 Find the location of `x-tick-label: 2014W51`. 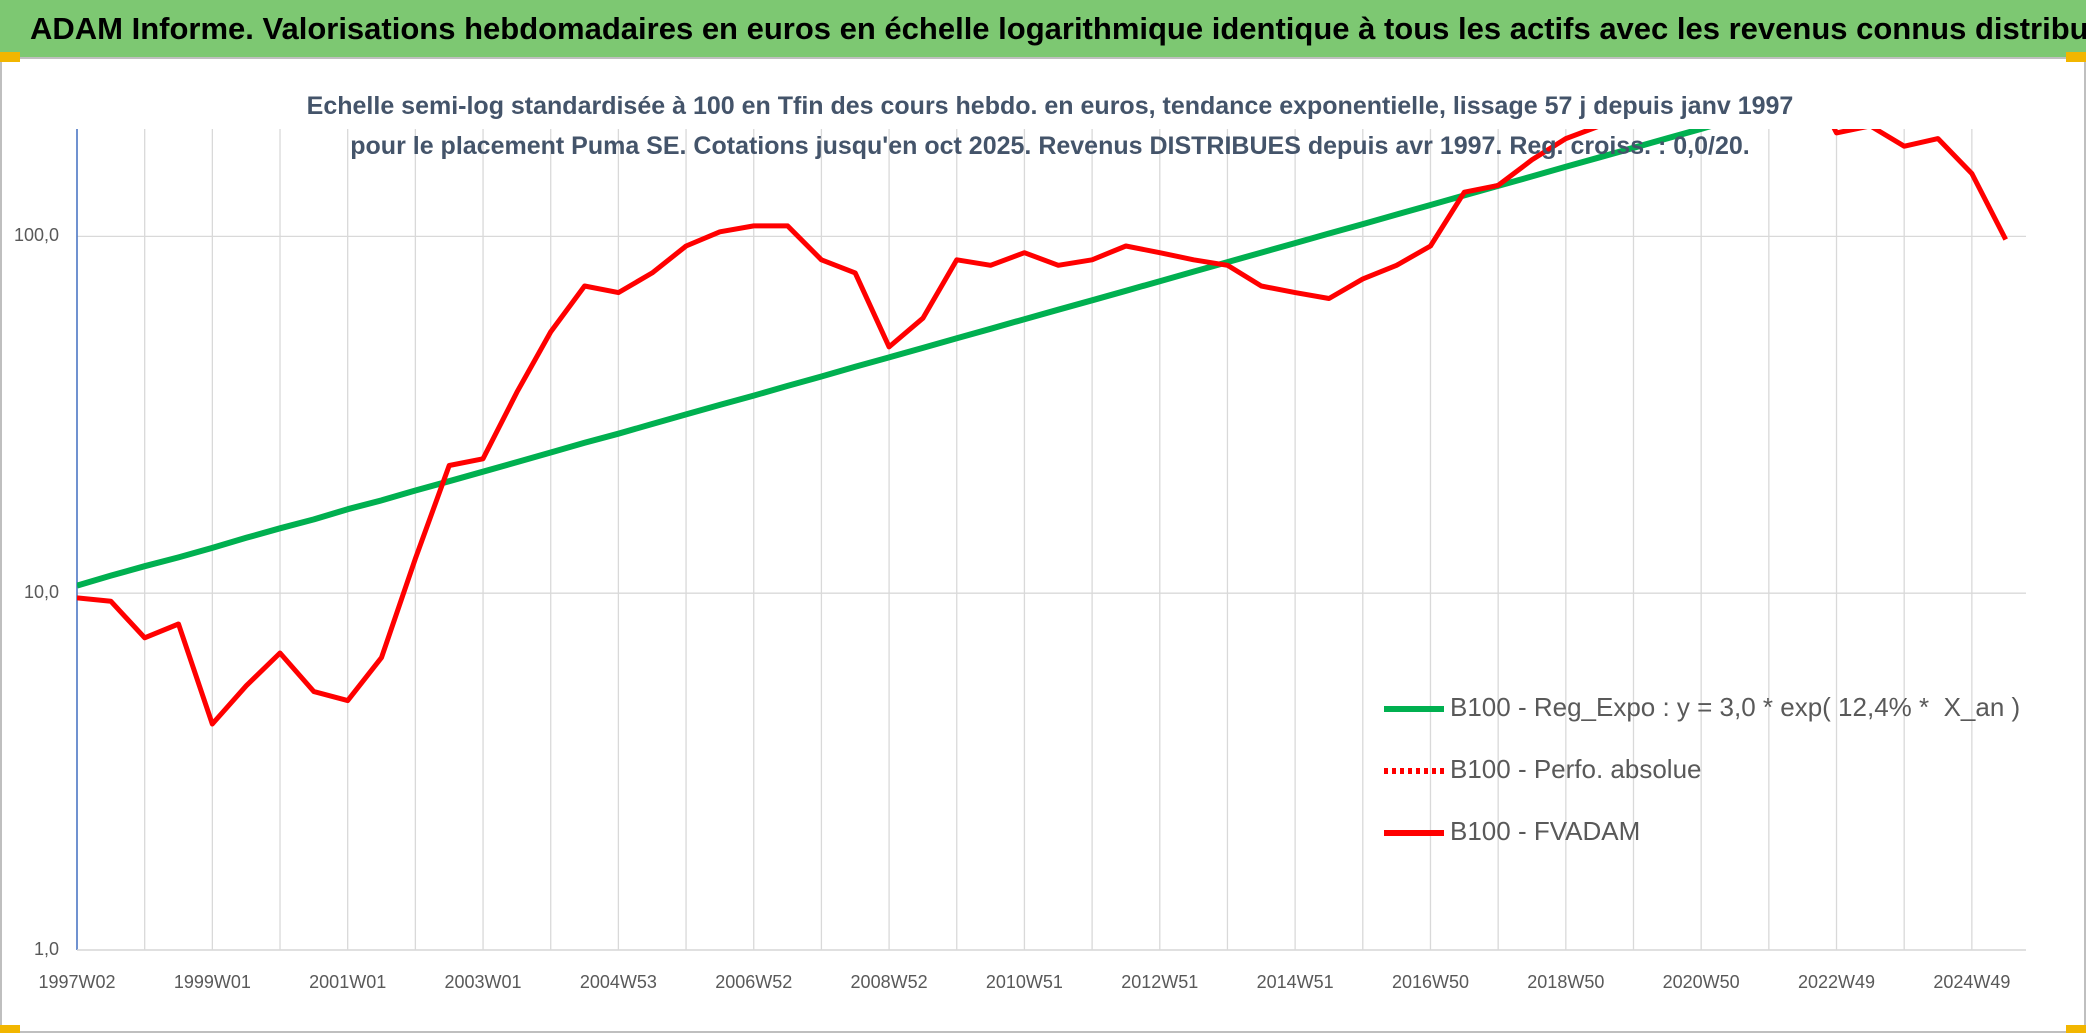

x-tick-label: 2014W51 is located at coordinates (1295, 982).